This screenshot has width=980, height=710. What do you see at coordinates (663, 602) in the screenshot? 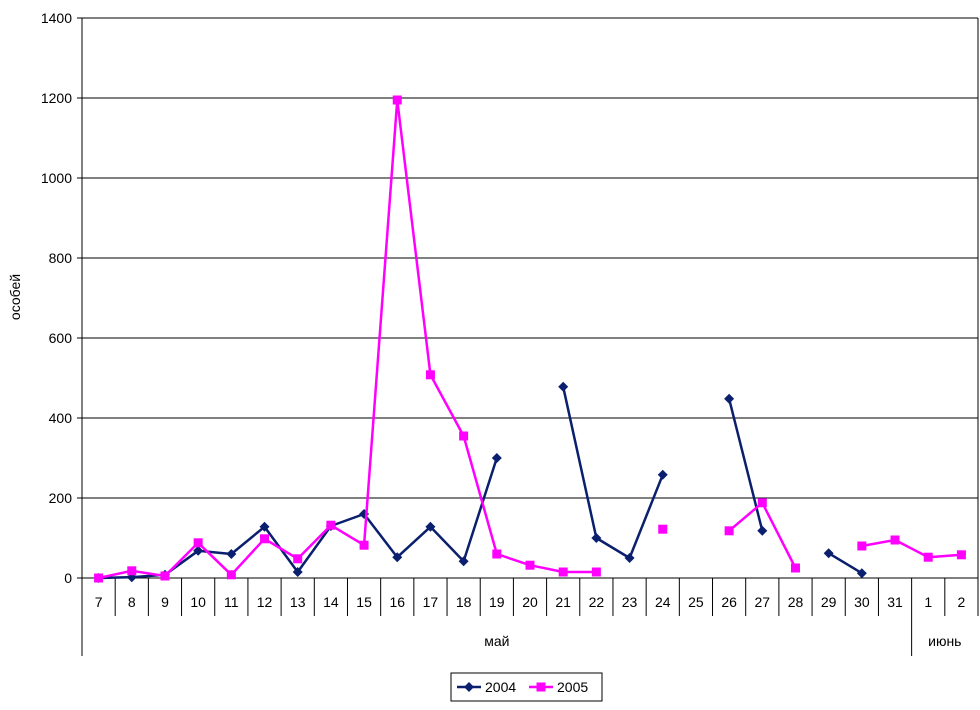
I see `x-tick-label: 24` at bounding box center [663, 602].